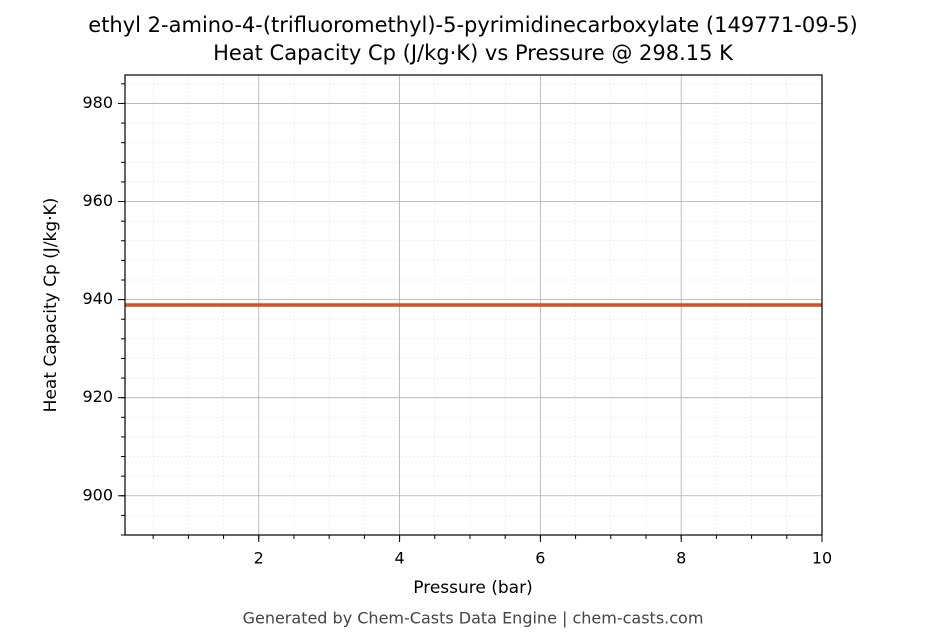 The height and width of the screenshot is (644, 947). I want to click on x-tick-label: 10, so click(822, 558).